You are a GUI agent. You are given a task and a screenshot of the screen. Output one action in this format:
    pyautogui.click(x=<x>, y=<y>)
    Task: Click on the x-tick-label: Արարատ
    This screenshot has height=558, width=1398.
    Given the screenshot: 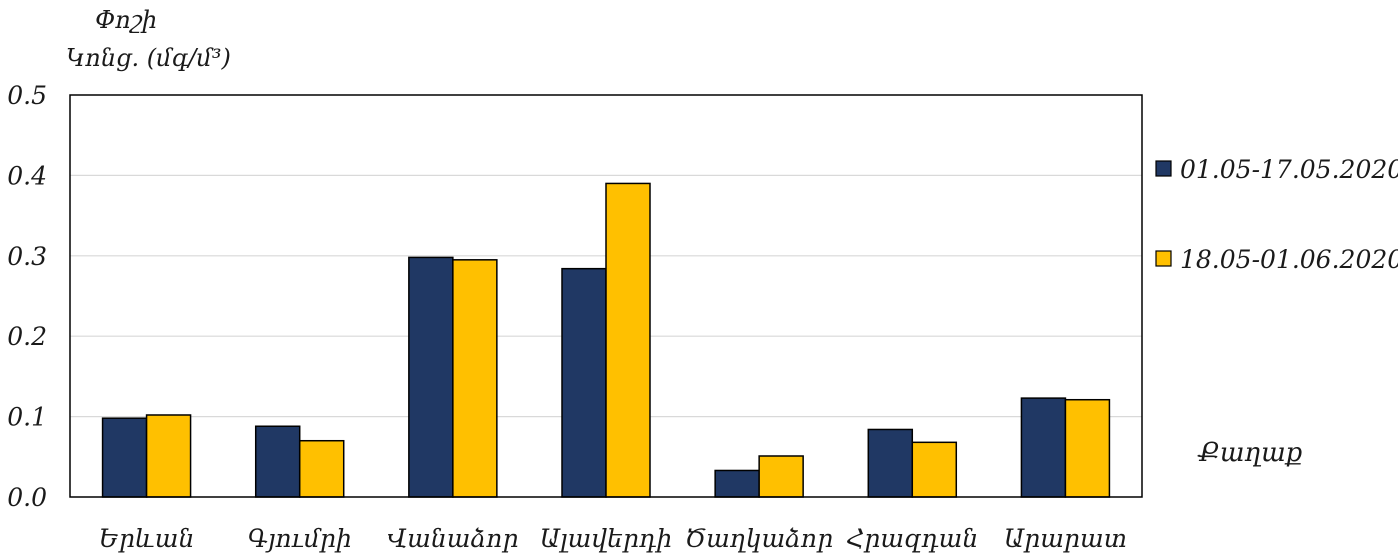 What is the action you would take?
    pyautogui.click(x=1065, y=538)
    